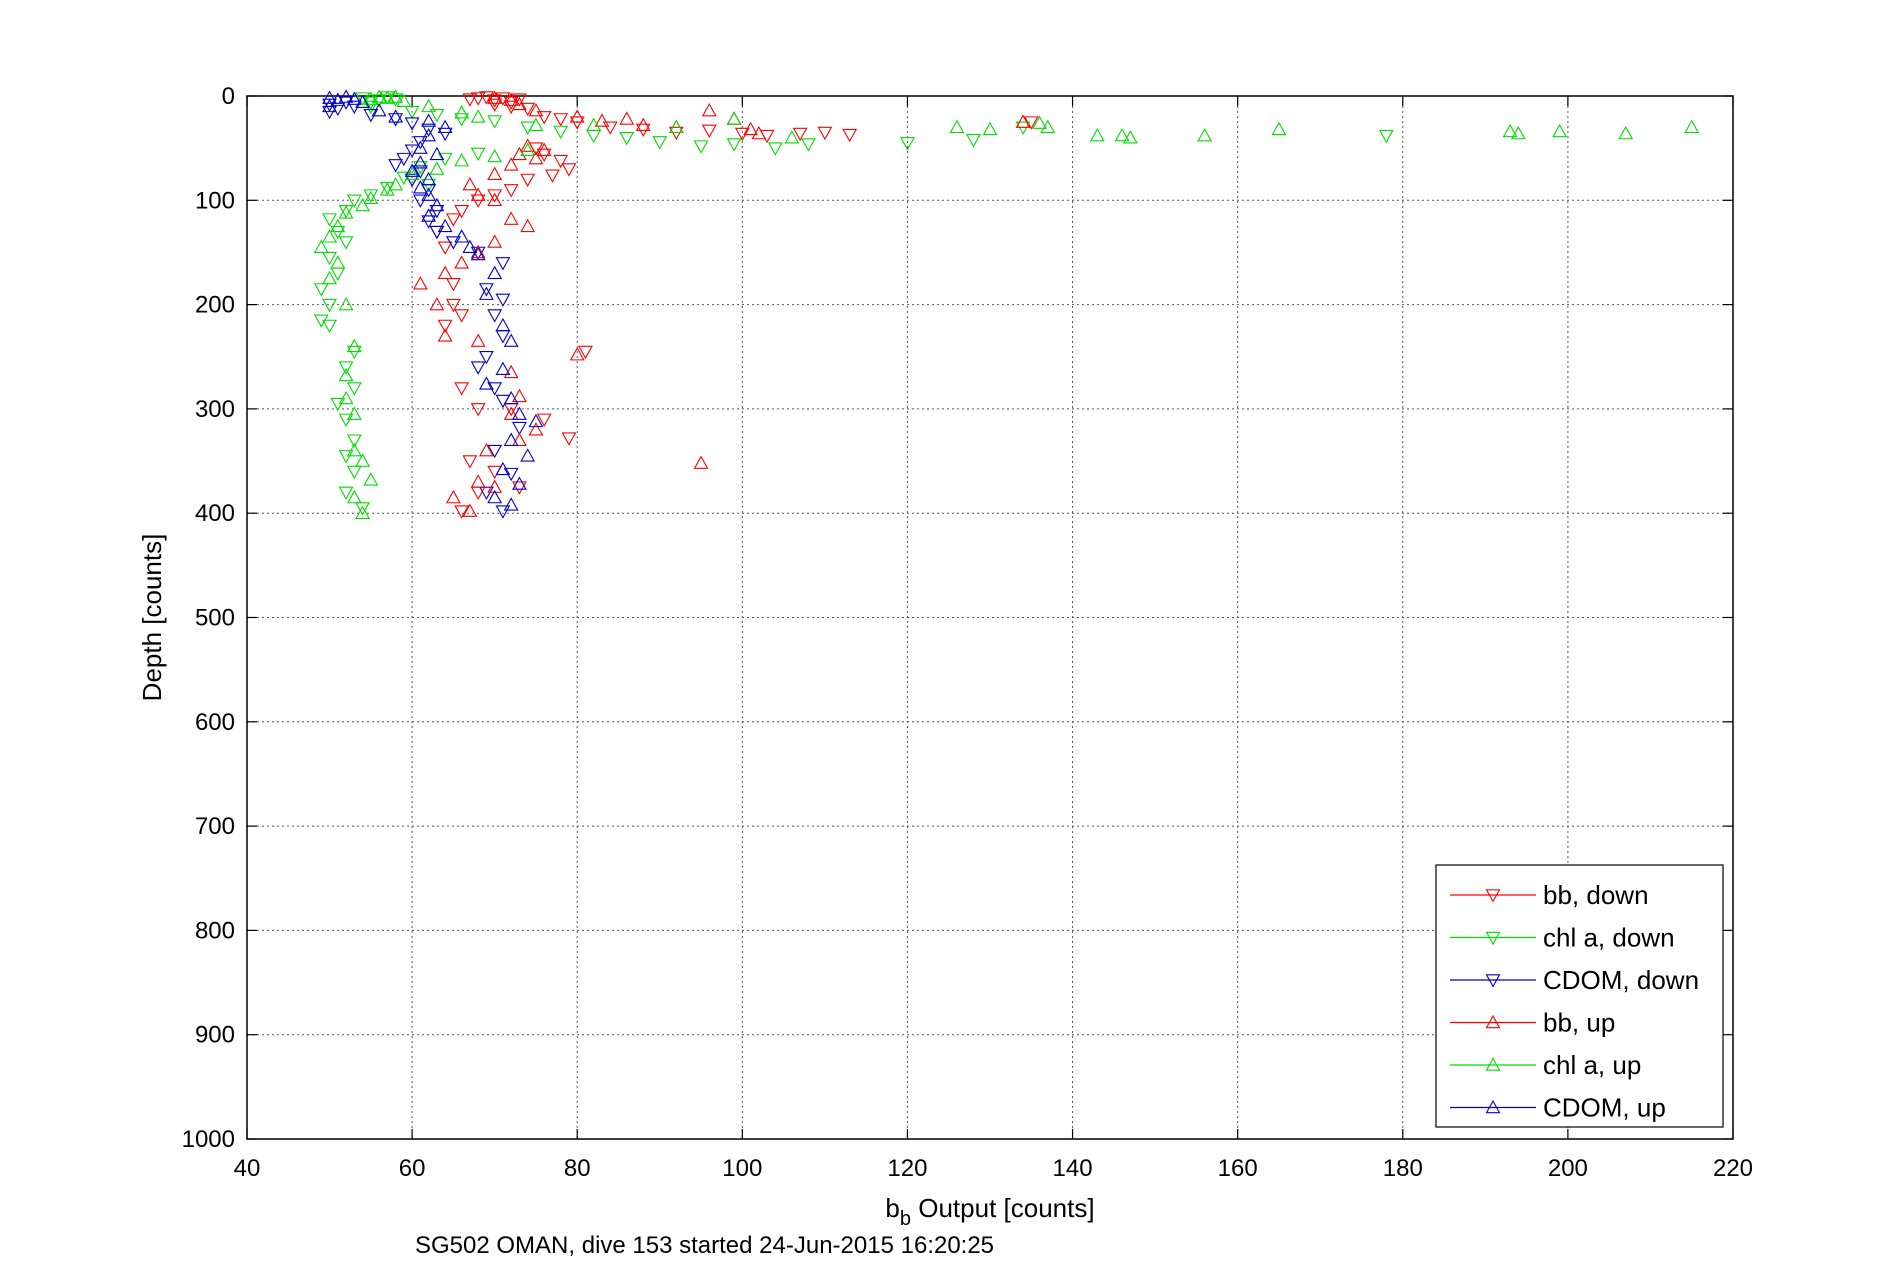  What do you see at coordinates (215, 618) in the screenshot?
I see `y-tick-label: 500` at bounding box center [215, 618].